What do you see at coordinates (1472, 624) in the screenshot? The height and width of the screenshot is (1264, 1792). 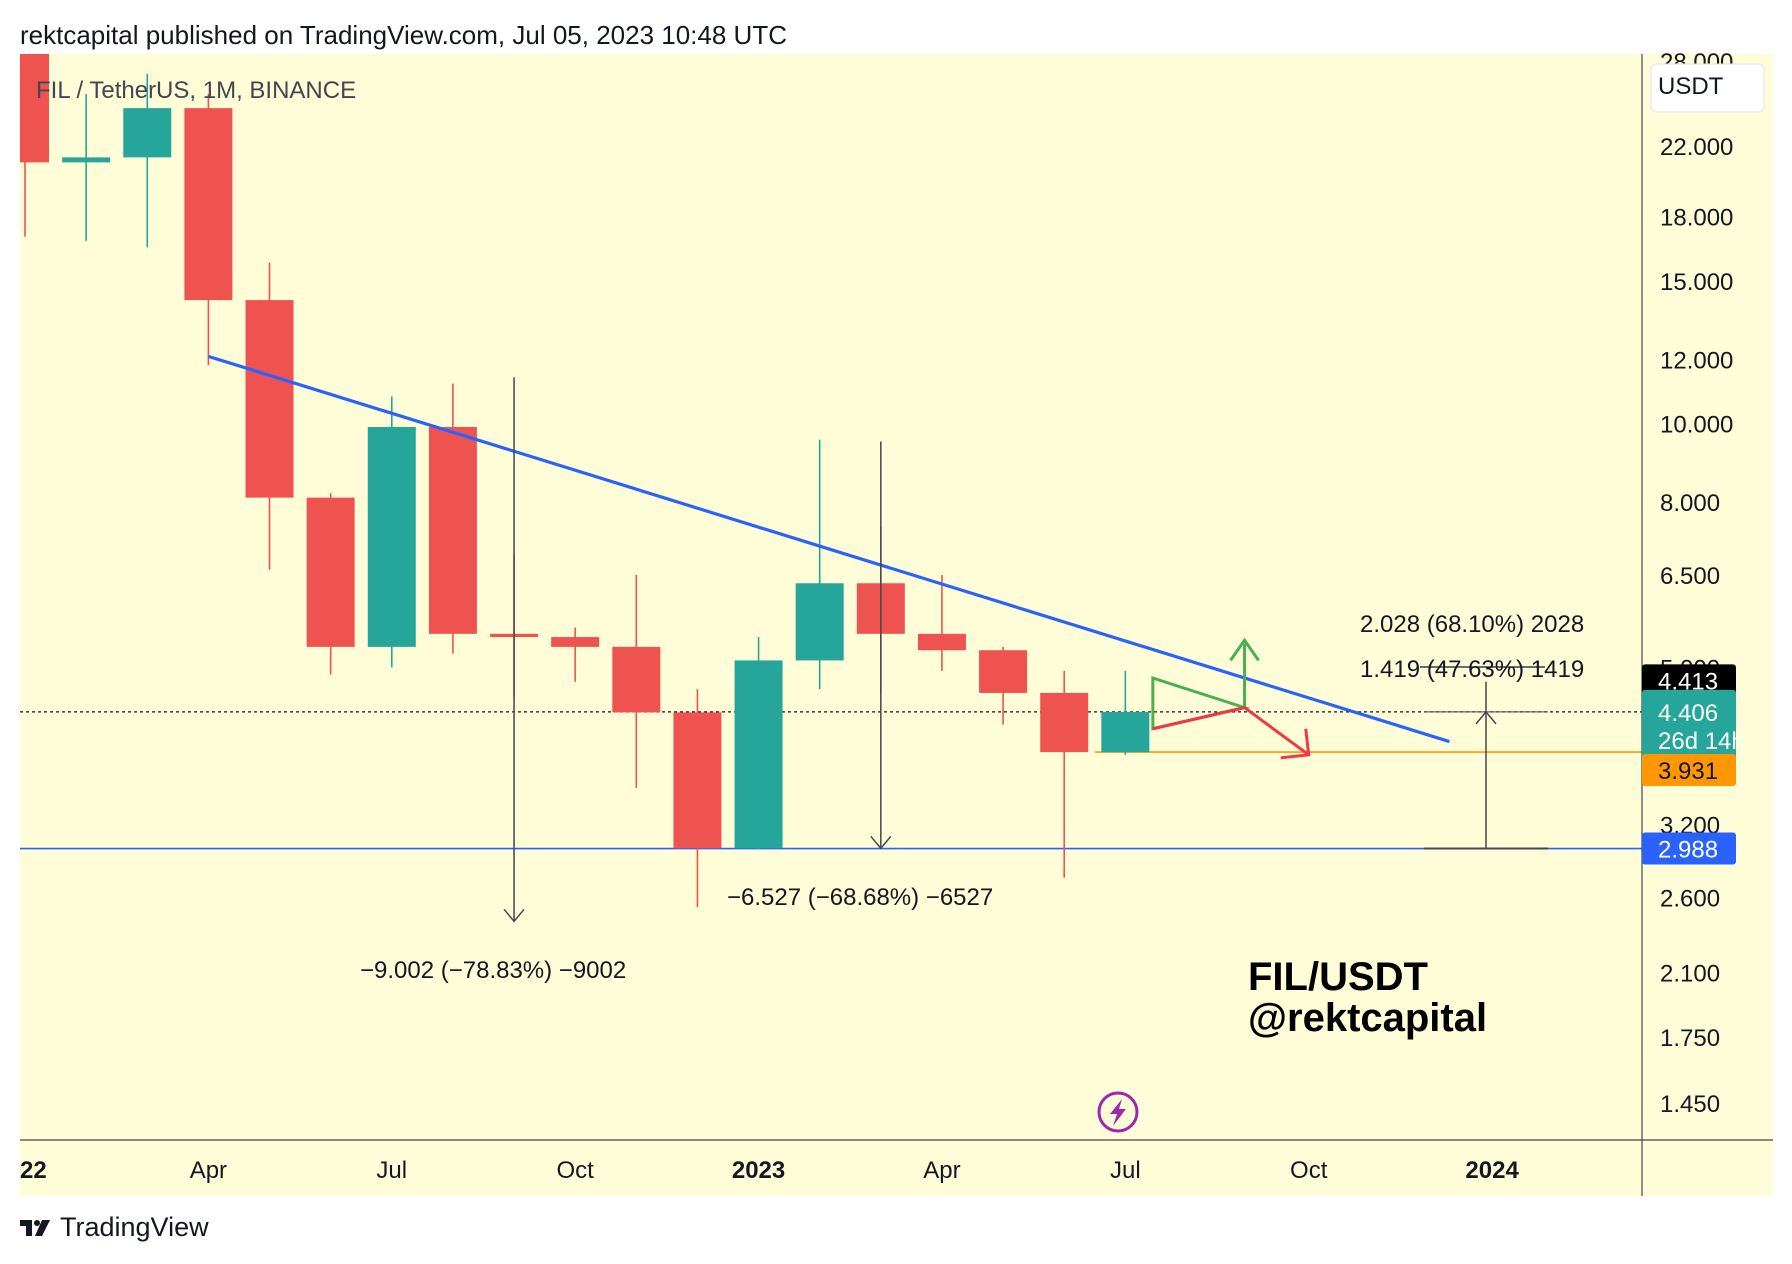 I see `measure-label: 2.028 (68.10%) 2028` at bounding box center [1472, 624].